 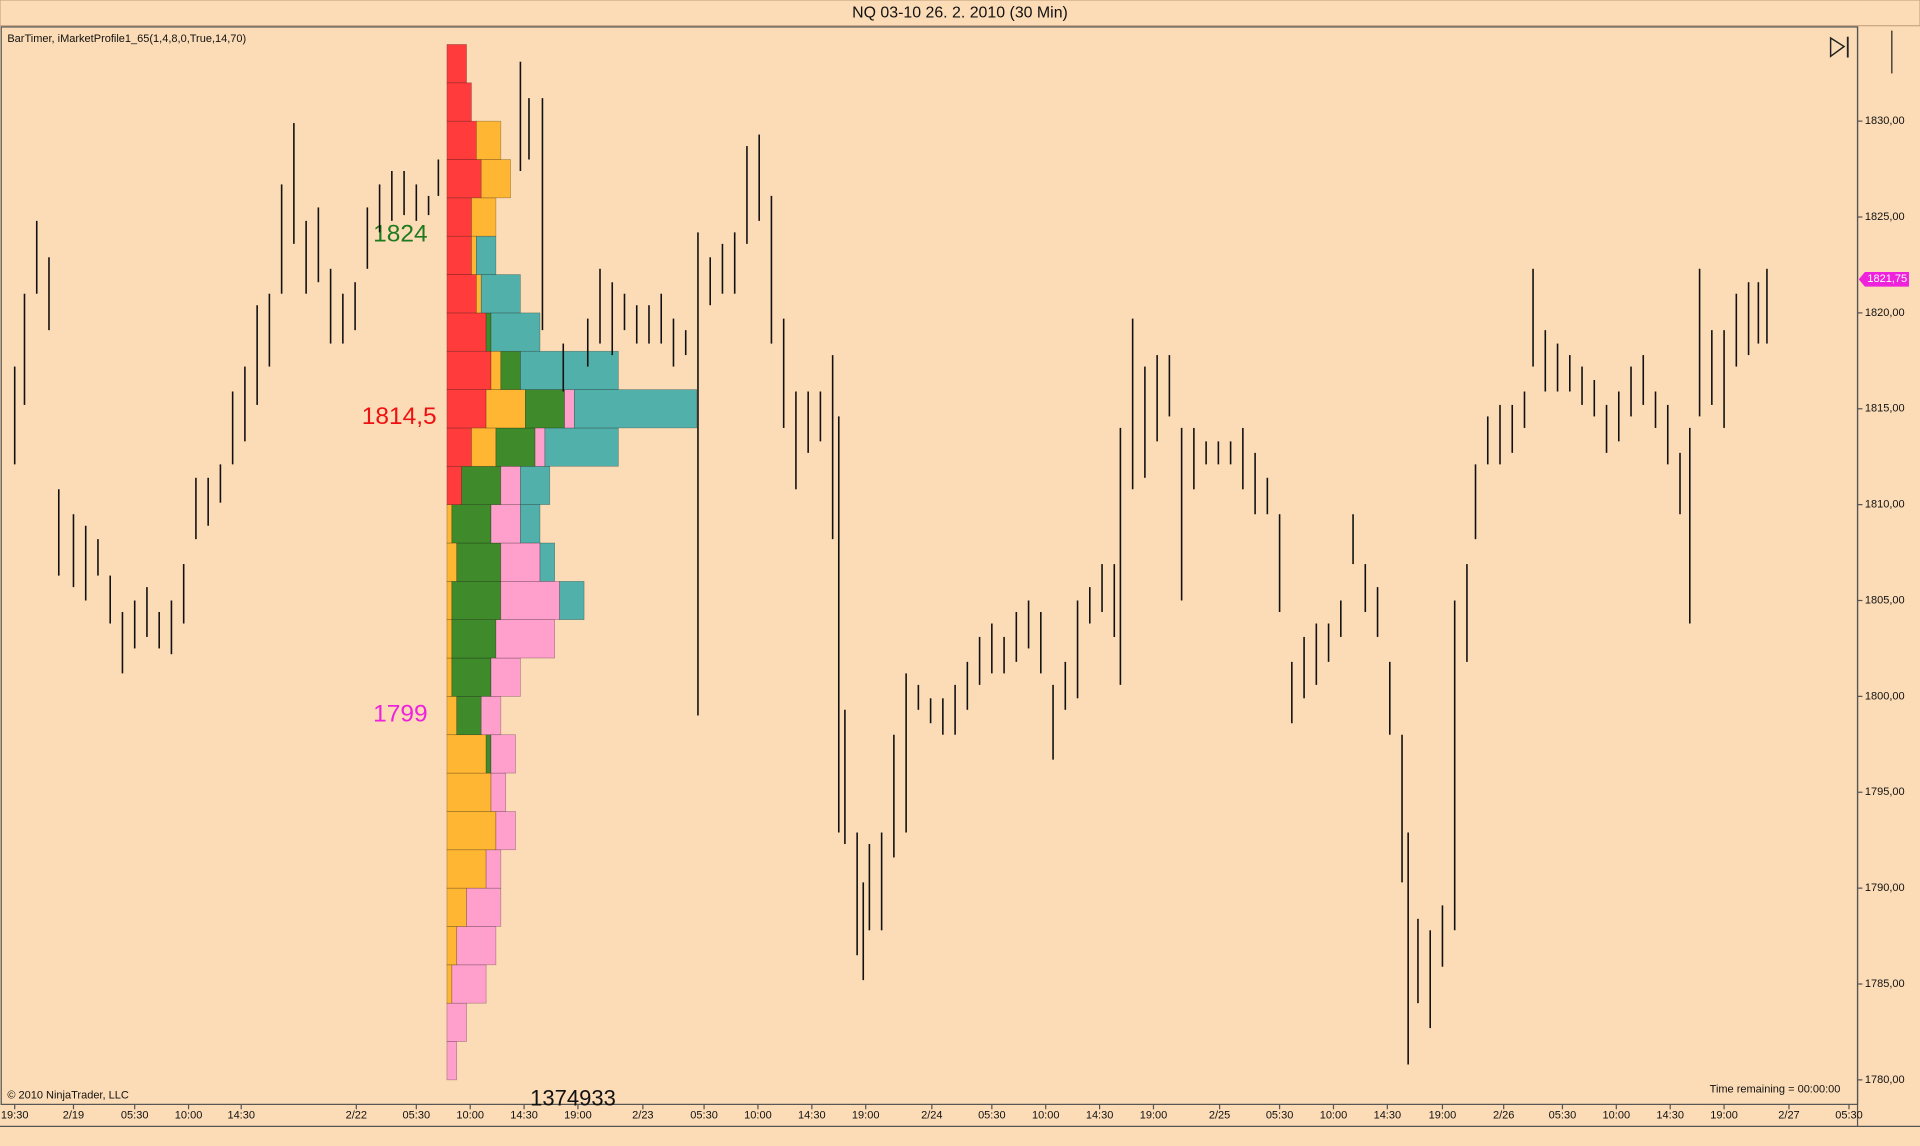 What do you see at coordinates (1885, 696) in the screenshot?
I see `y-tick-label: 1800,00` at bounding box center [1885, 696].